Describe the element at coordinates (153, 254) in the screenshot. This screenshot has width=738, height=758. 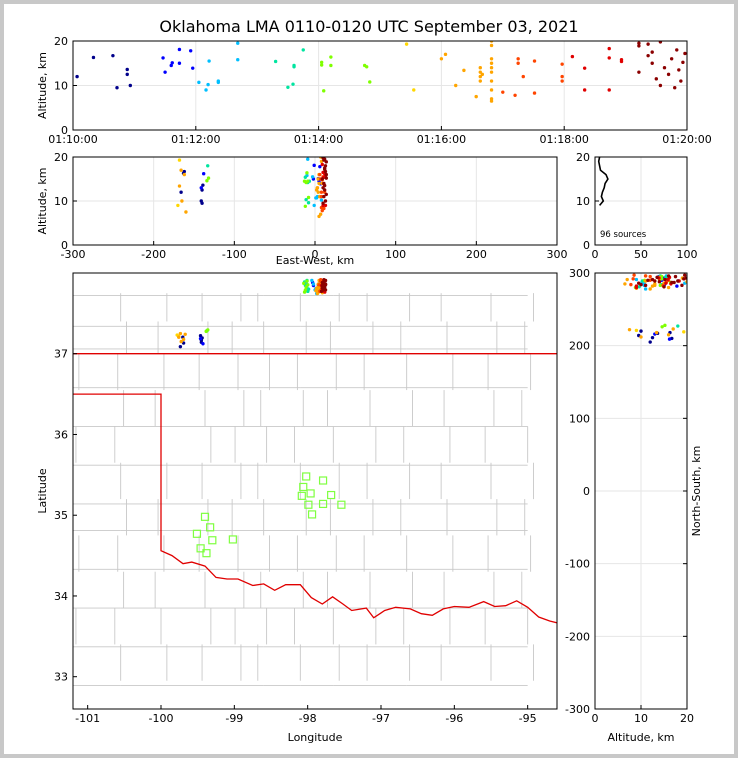
I see `x-tick-label: -200` at that location.